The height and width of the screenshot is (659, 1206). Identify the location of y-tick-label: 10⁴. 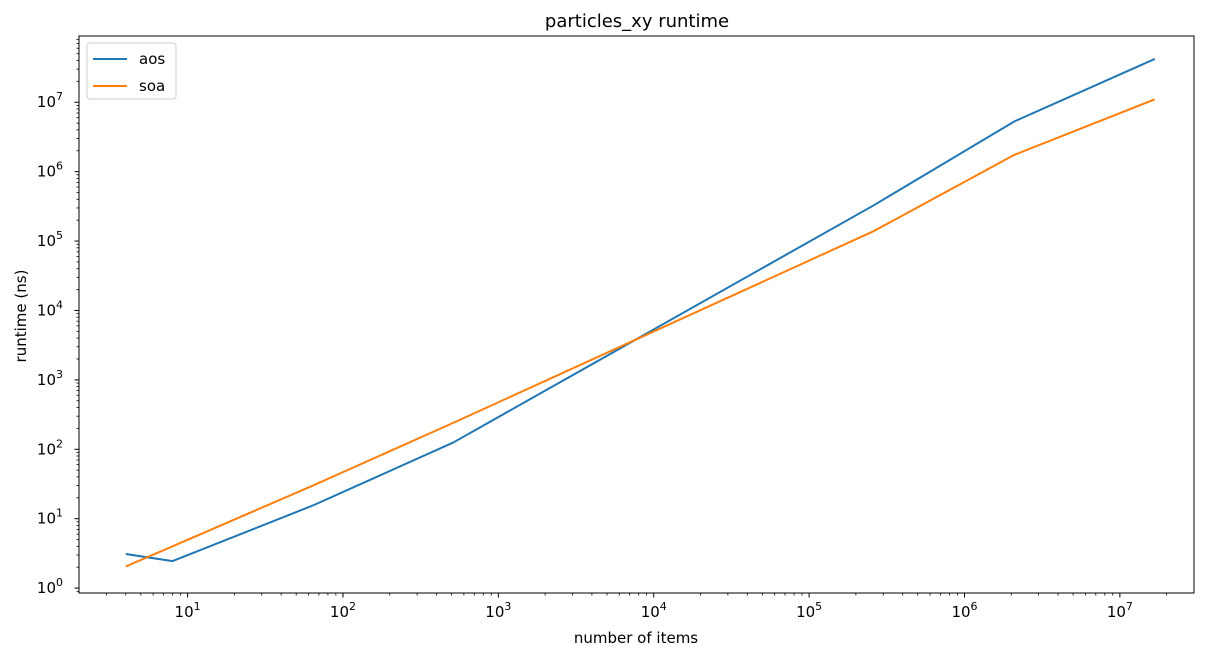
(50, 308).